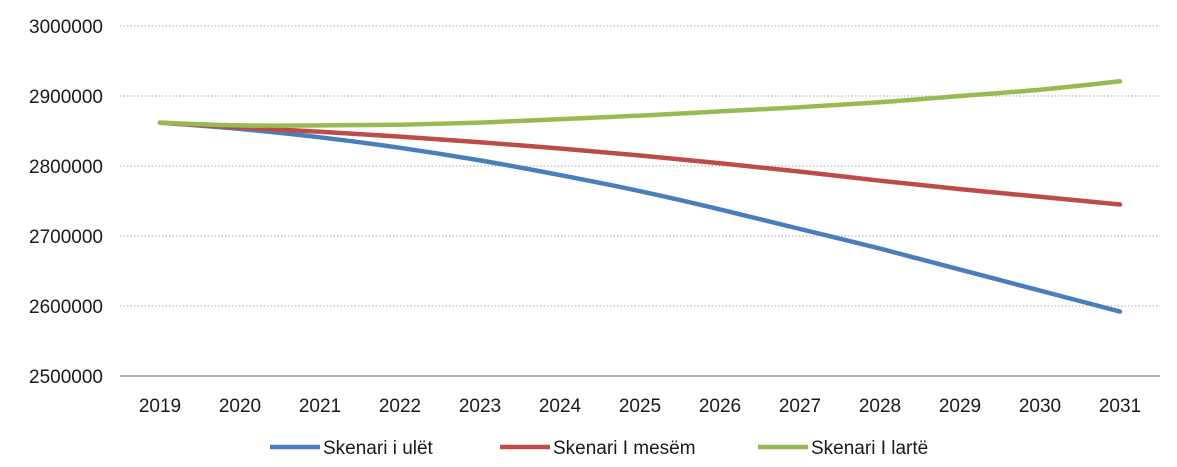 The image size is (1177, 467). Describe the element at coordinates (624, 448) in the screenshot. I see `legend-label-2: Skenari I mesëm` at that location.